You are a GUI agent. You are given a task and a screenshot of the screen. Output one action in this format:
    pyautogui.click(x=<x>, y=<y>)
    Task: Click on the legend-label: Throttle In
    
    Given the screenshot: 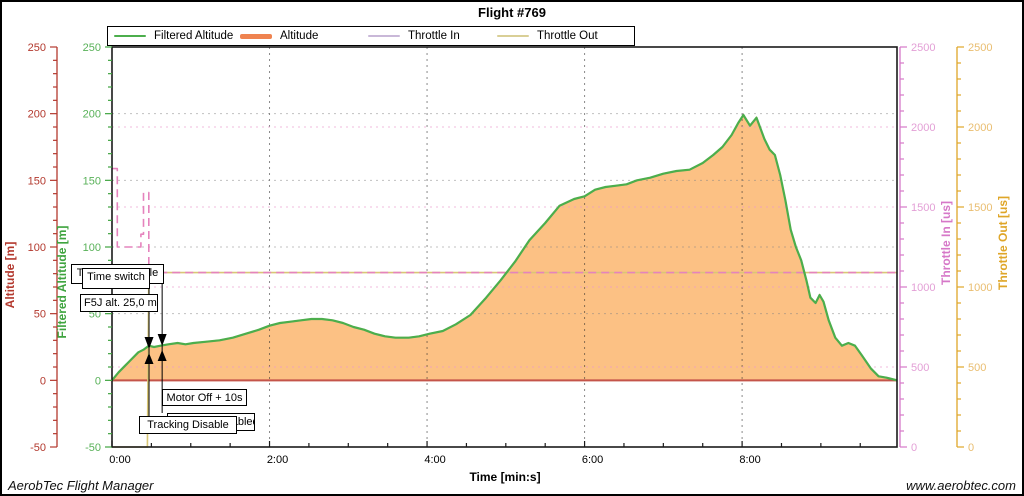 What is the action you would take?
    pyautogui.click(x=434, y=36)
    